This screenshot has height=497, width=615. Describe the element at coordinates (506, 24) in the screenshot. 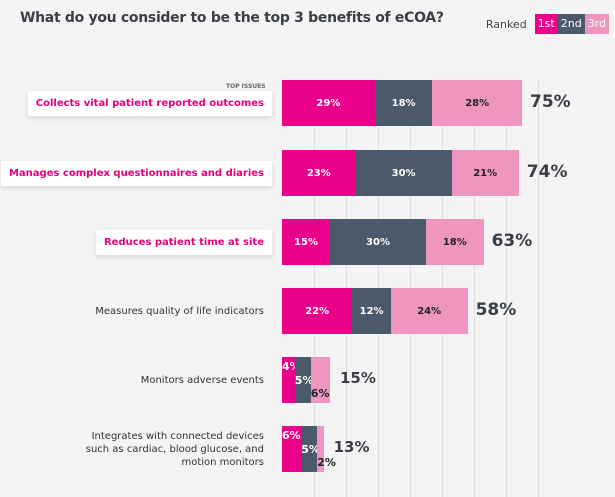

I see `legend-title: Ranked` at that location.